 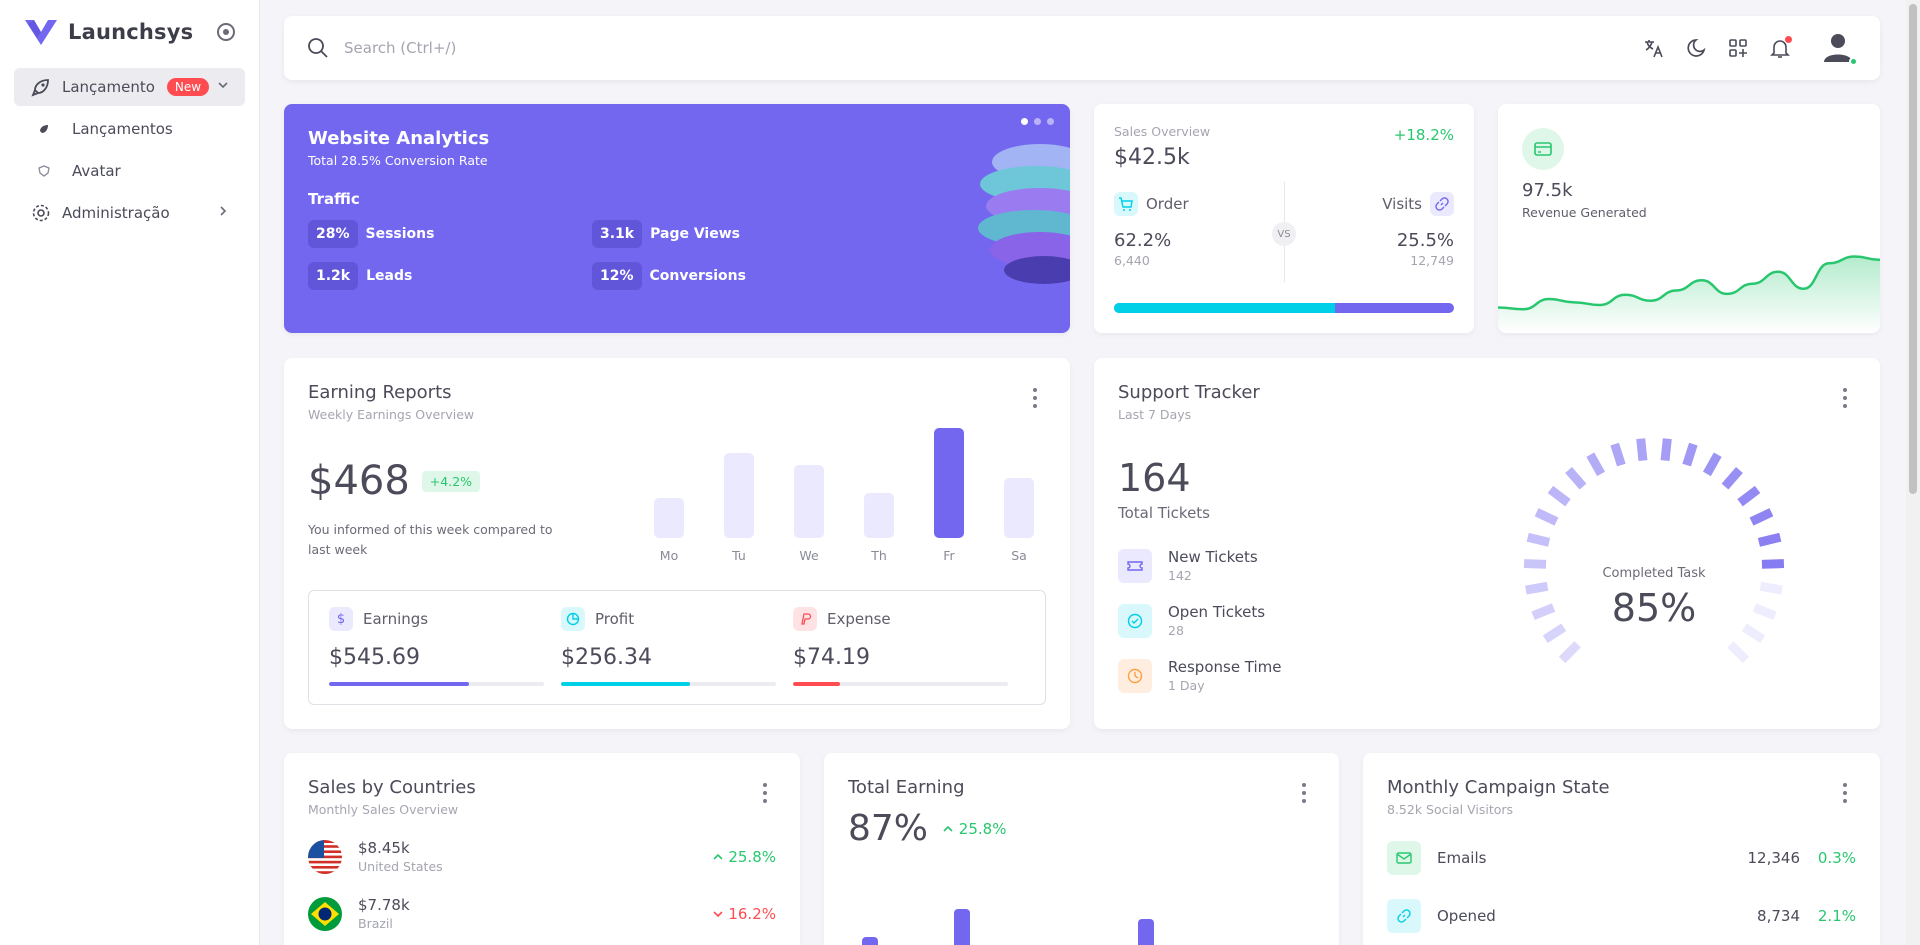 What do you see at coordinates (1189, 392) in the screenshot?
I see `card-title: Support Tracker` at bounding box center [1189, 392].